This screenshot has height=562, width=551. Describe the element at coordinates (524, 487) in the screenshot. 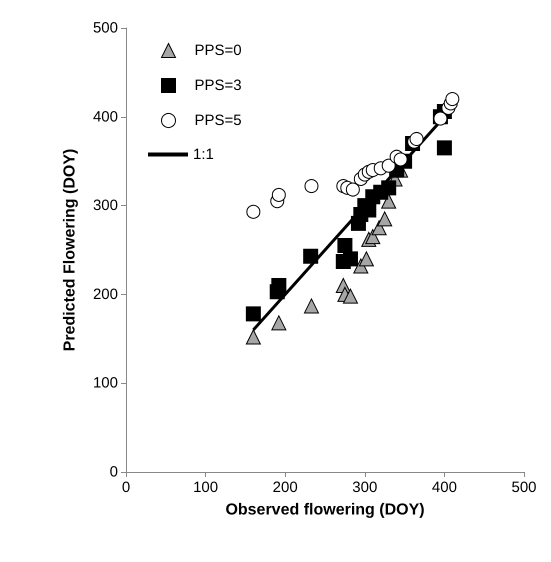

I see `x-tick-label: 500` at that location.